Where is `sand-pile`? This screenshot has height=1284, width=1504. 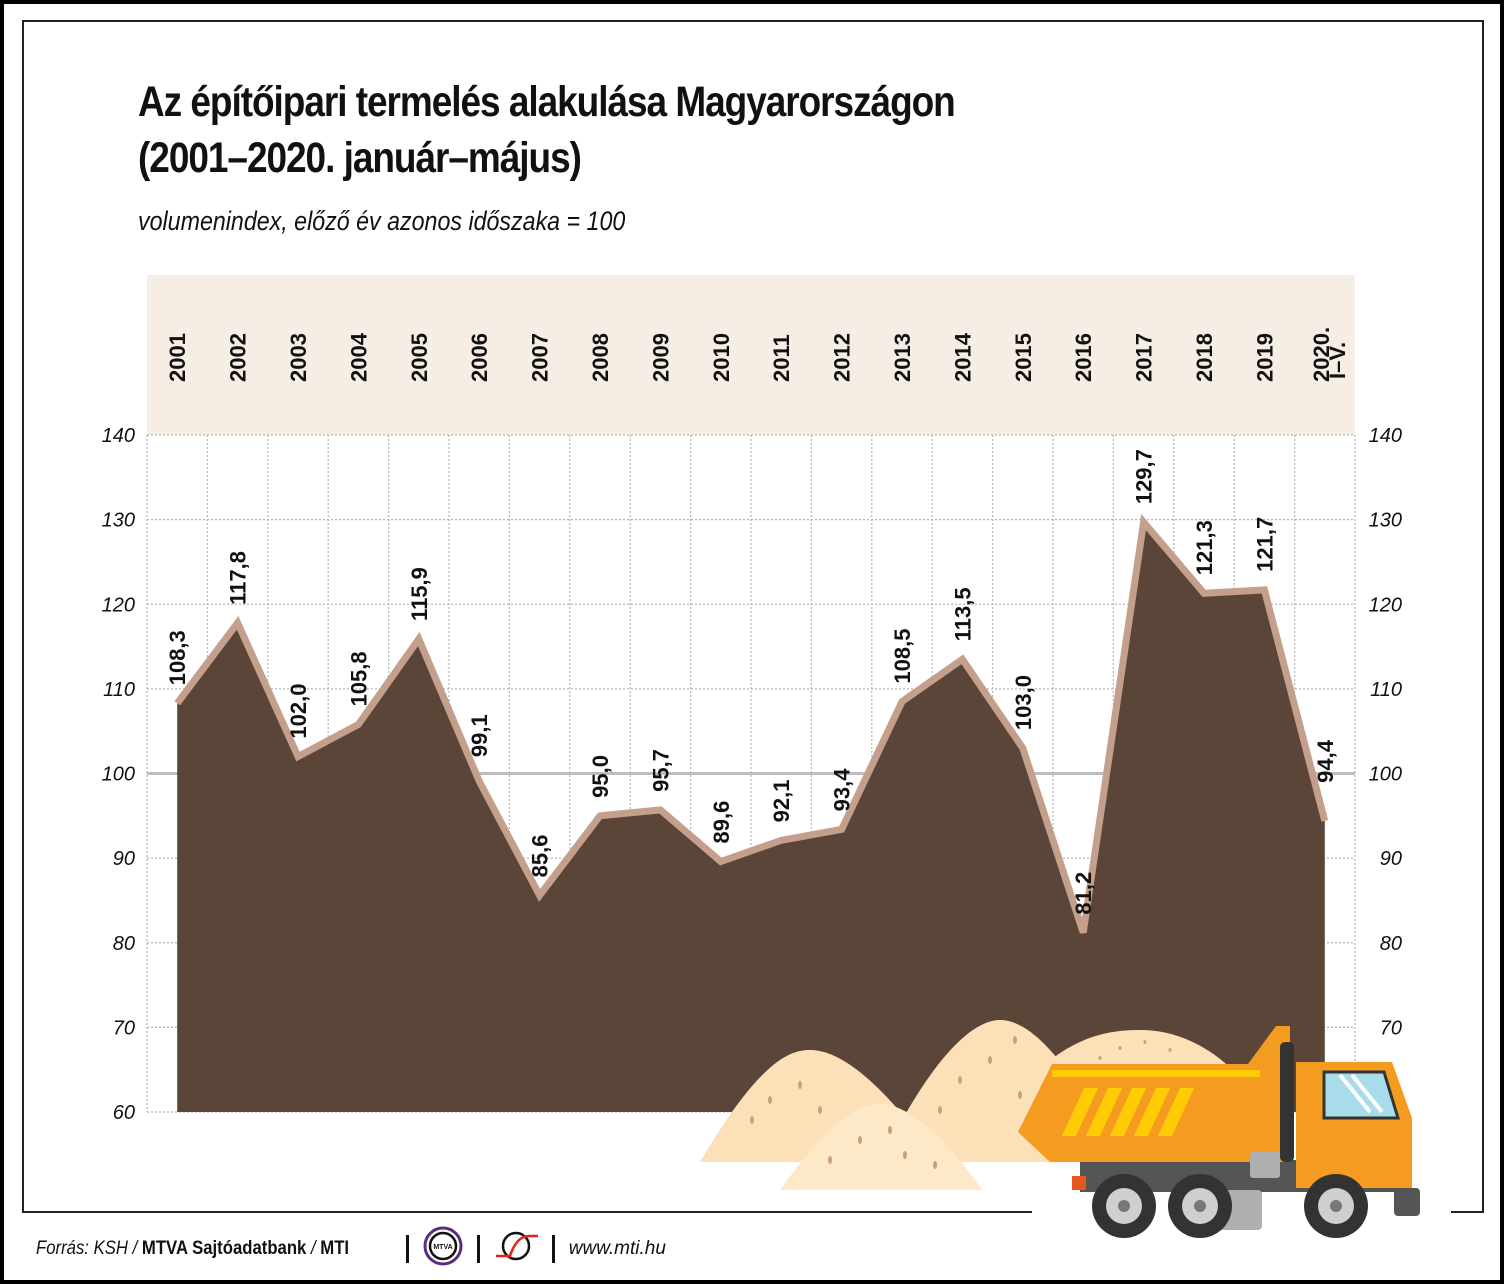
sand-pile is located at coordinates (881, 1147).